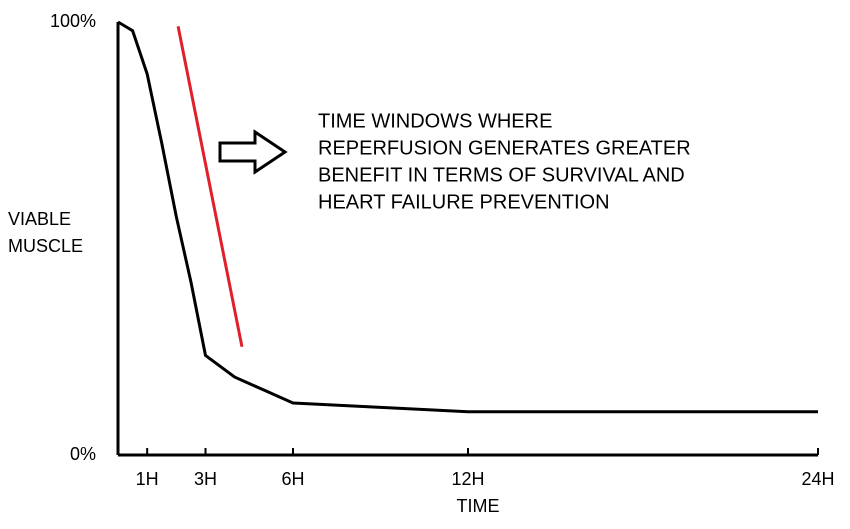  Describe the element at coordinates (435, 121) in the screenshot. I see `annotation: TIME WINDOWS WHERE` at that location.